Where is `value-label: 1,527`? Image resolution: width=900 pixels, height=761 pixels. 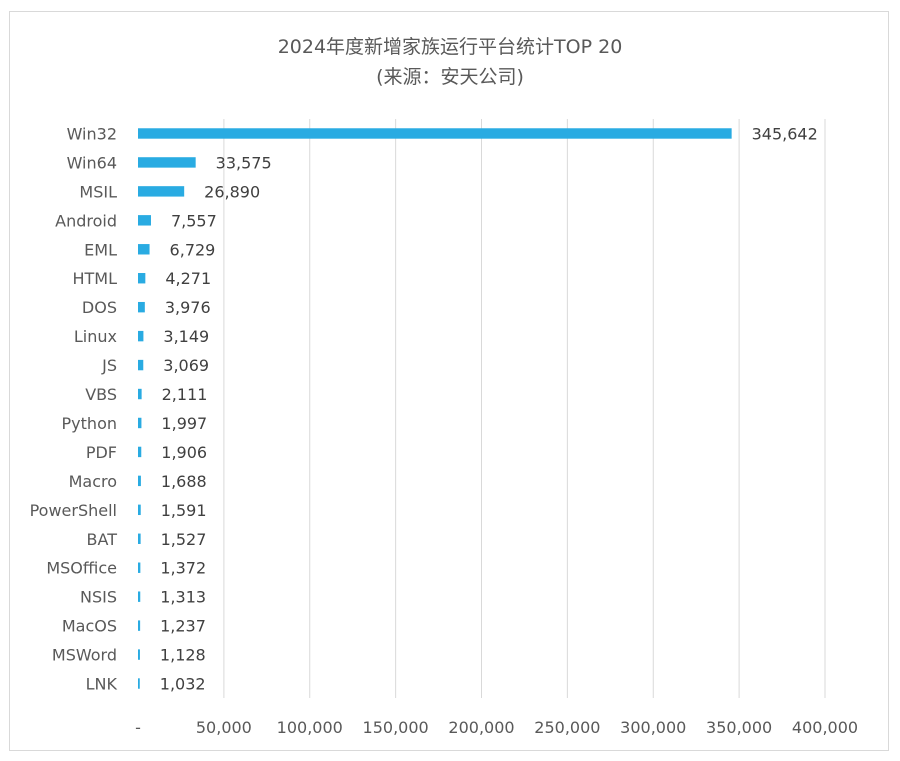
value-label: 1,527 is located at coordinates (184, 539).